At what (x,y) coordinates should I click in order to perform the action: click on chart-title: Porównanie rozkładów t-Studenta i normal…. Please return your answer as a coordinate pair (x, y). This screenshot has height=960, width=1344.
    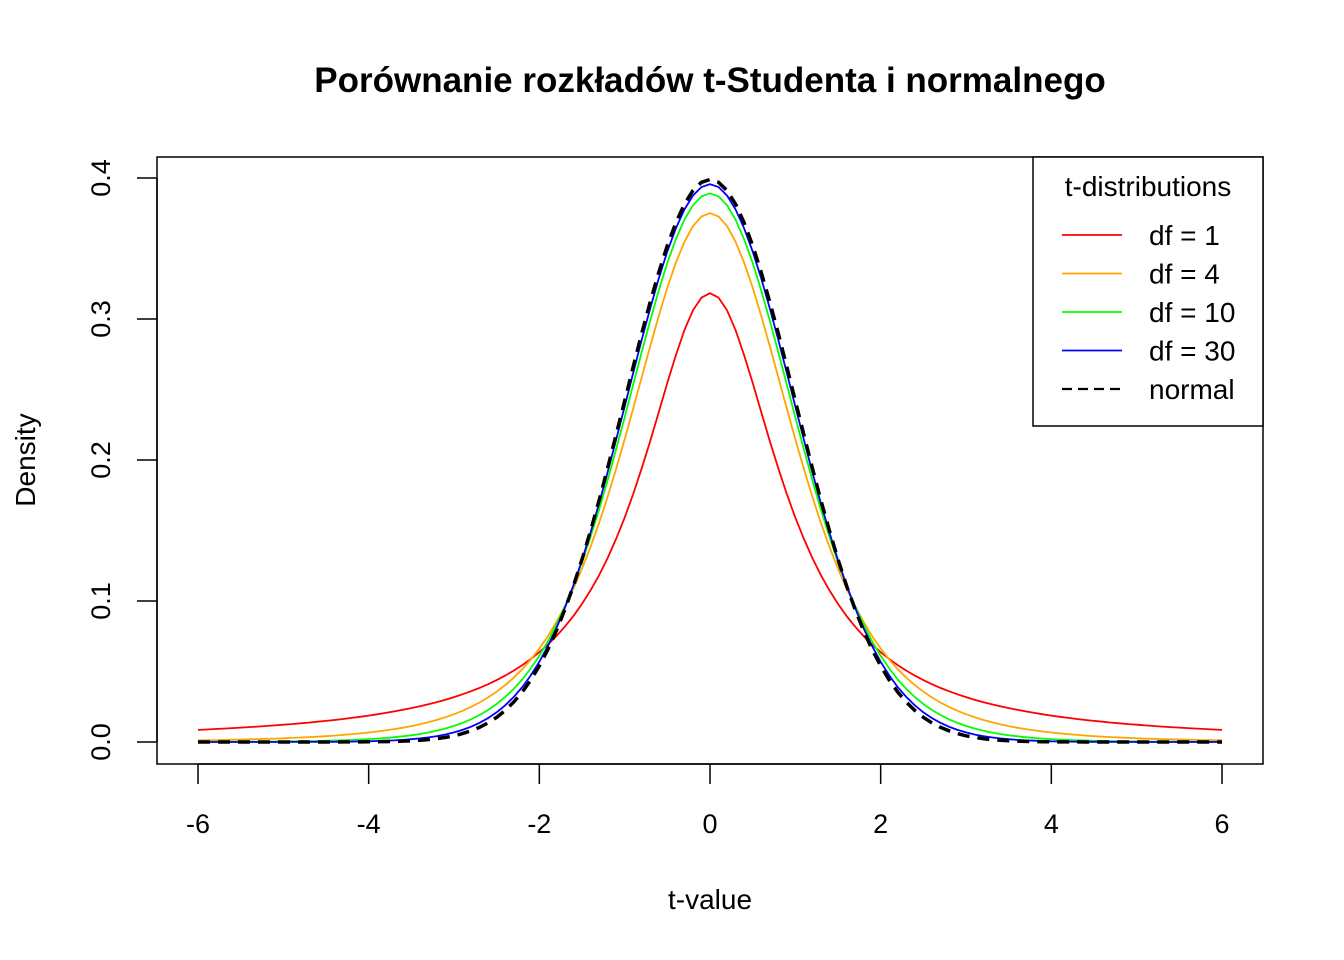
    Looking at the image, I should click on (709, 80).